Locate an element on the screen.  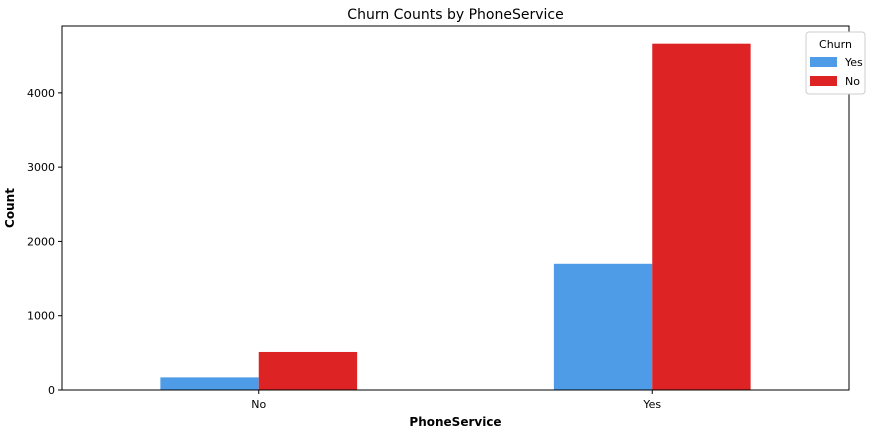
y-tick-label: 4000 is located at coordinates (41, 93).